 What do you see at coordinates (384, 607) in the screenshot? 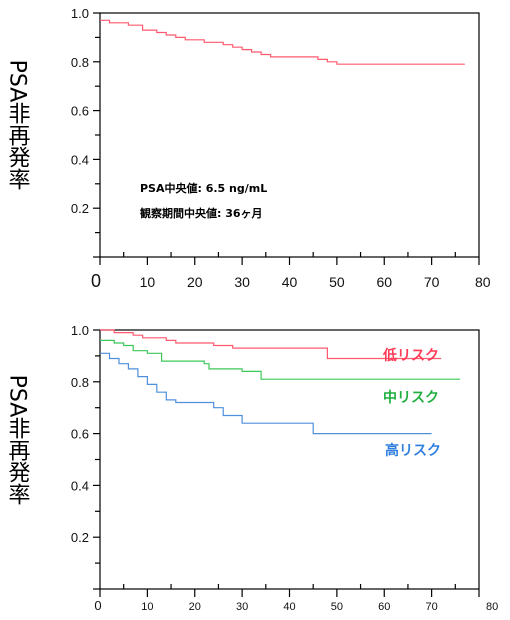
I see `bottom-x-tick-label: 60` at bounding box center [384, 607].